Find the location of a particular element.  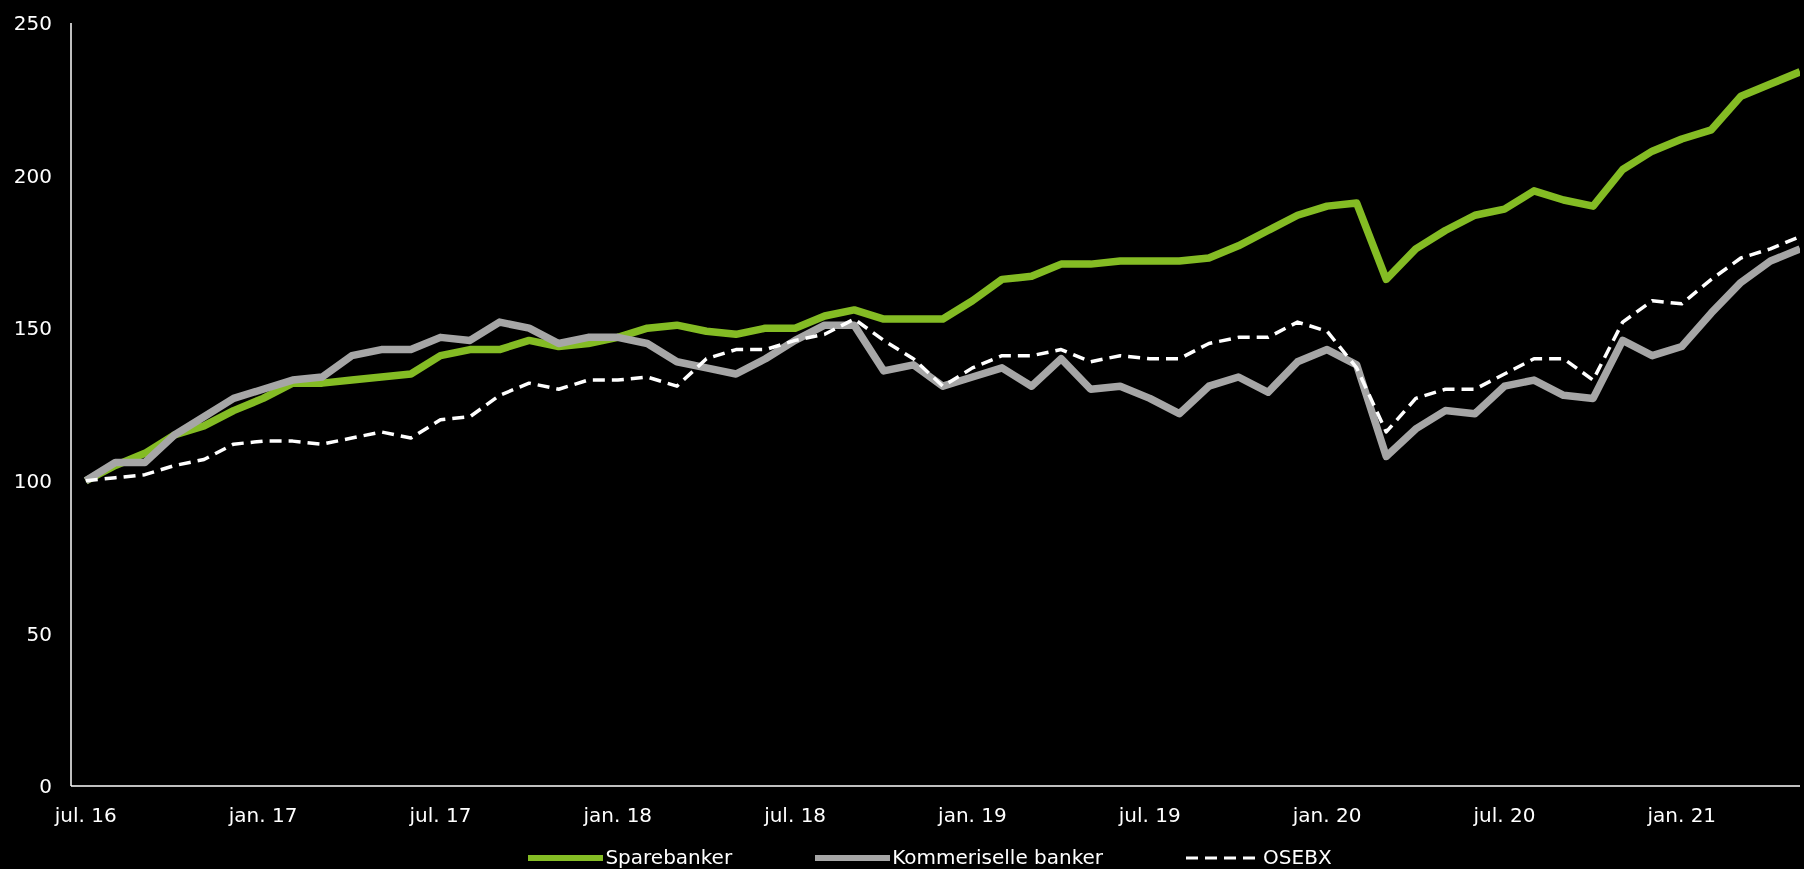

y-tick-label: 250 is located at coordinates (32, 23).